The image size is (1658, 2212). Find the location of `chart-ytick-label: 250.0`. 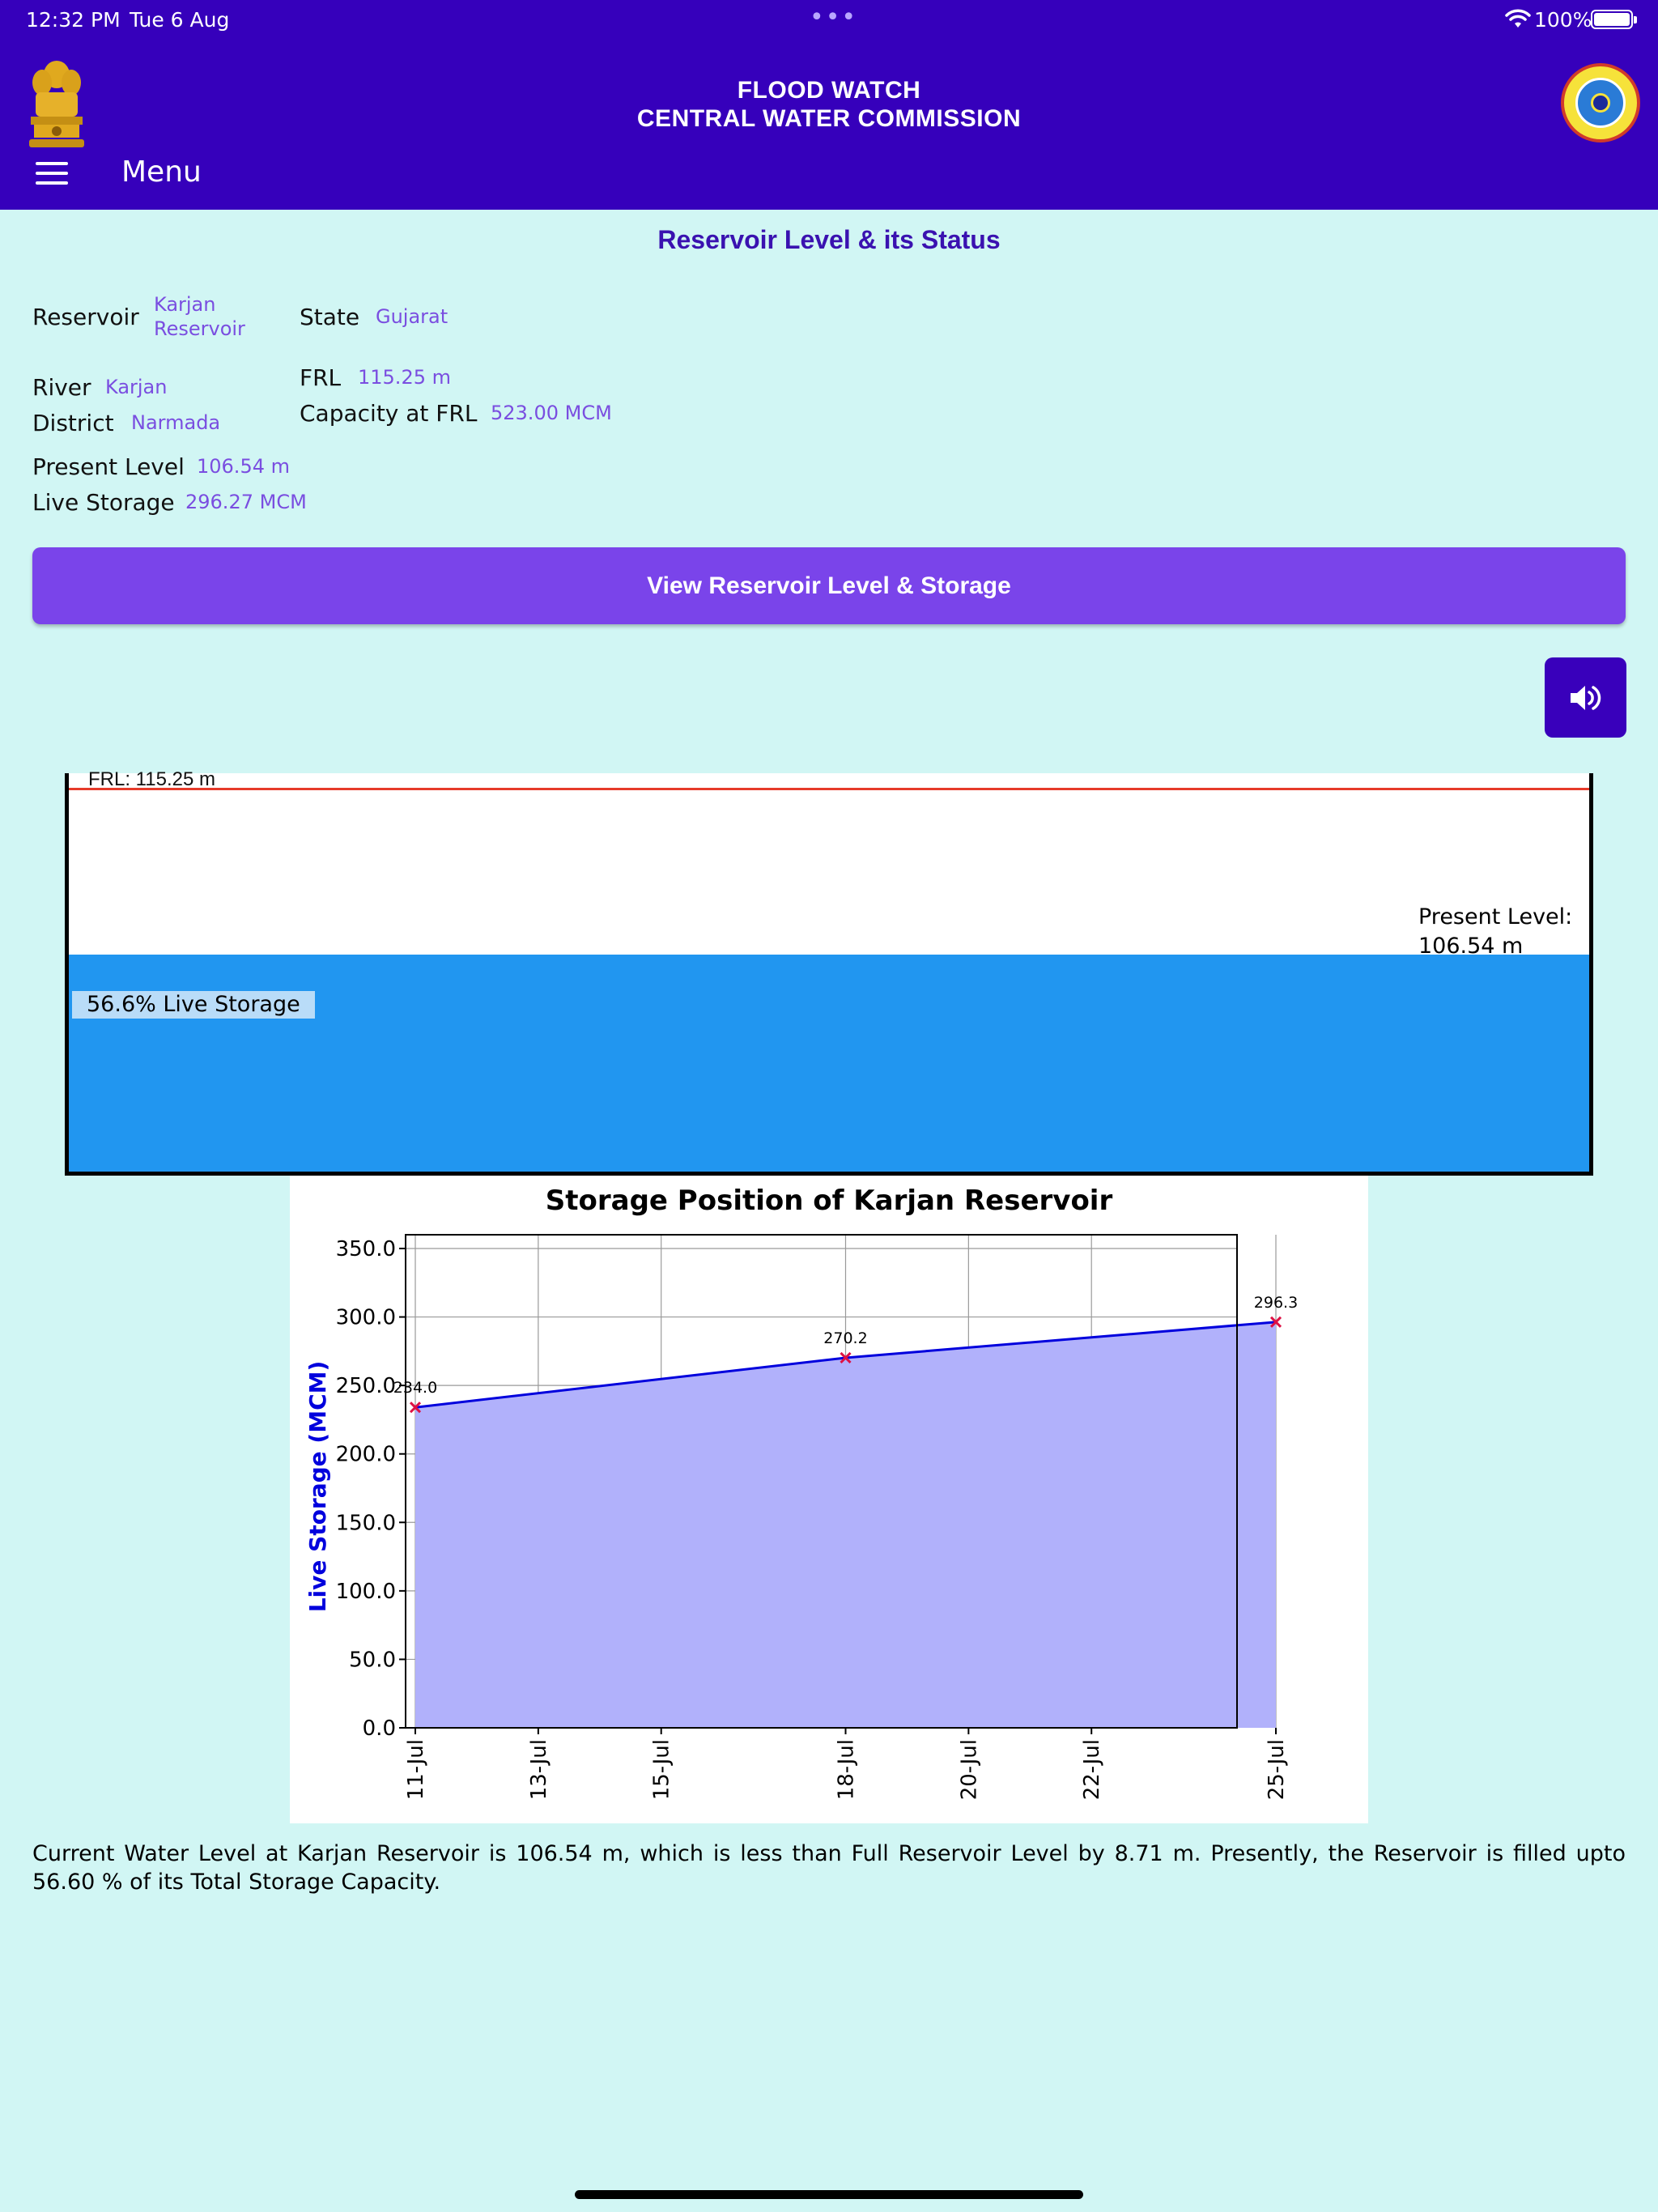

chart-ytick-label: 250.0 is located at coordinates (366, 1386).